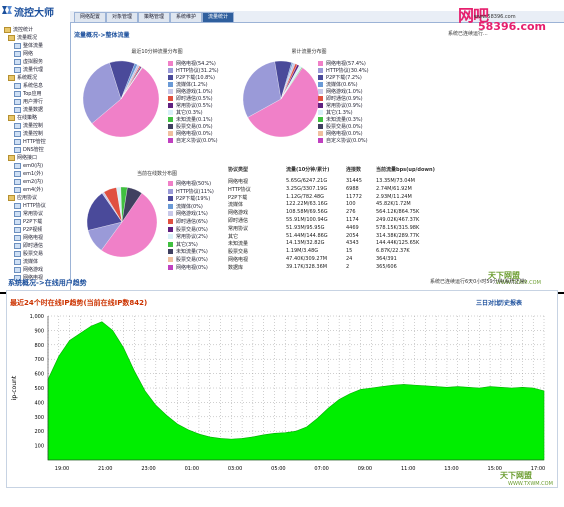  Describe the element at coordinates (22, 37) in the screenshot. I see `sidebar-item: 流量概况` at that location.